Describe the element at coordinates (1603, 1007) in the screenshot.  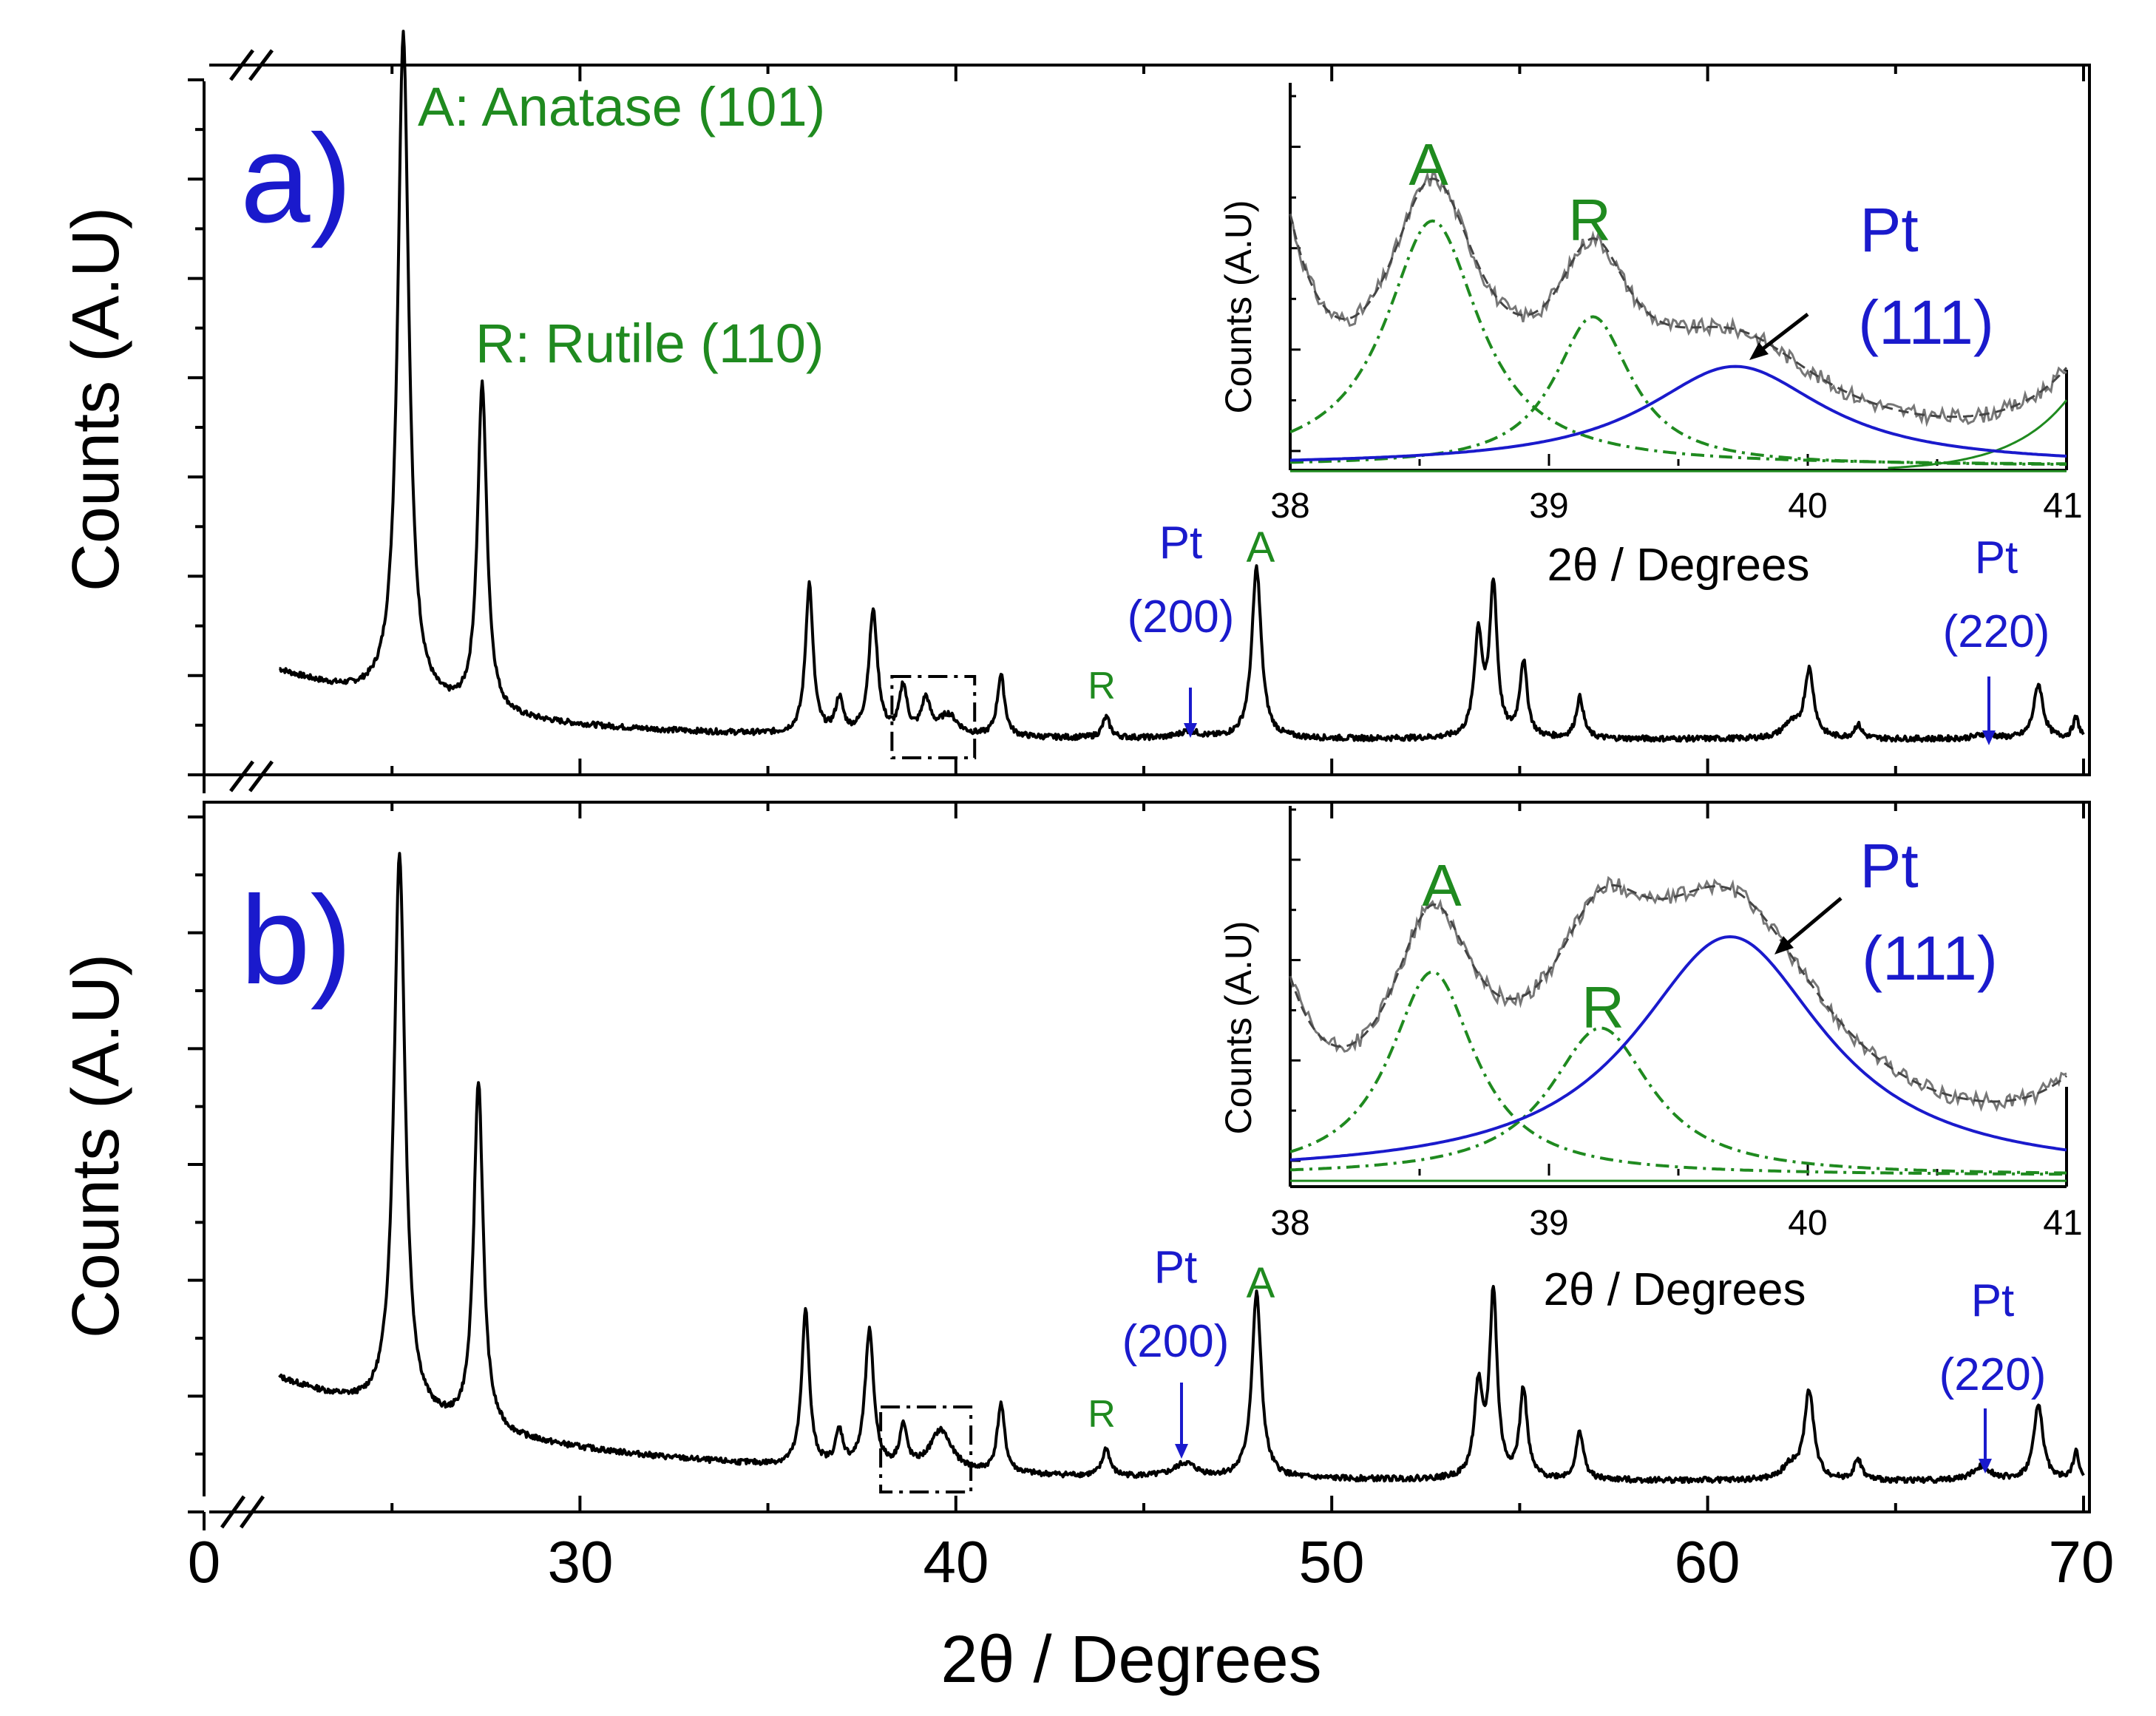
I see `panel-b-inset-label-R: R` at that location.